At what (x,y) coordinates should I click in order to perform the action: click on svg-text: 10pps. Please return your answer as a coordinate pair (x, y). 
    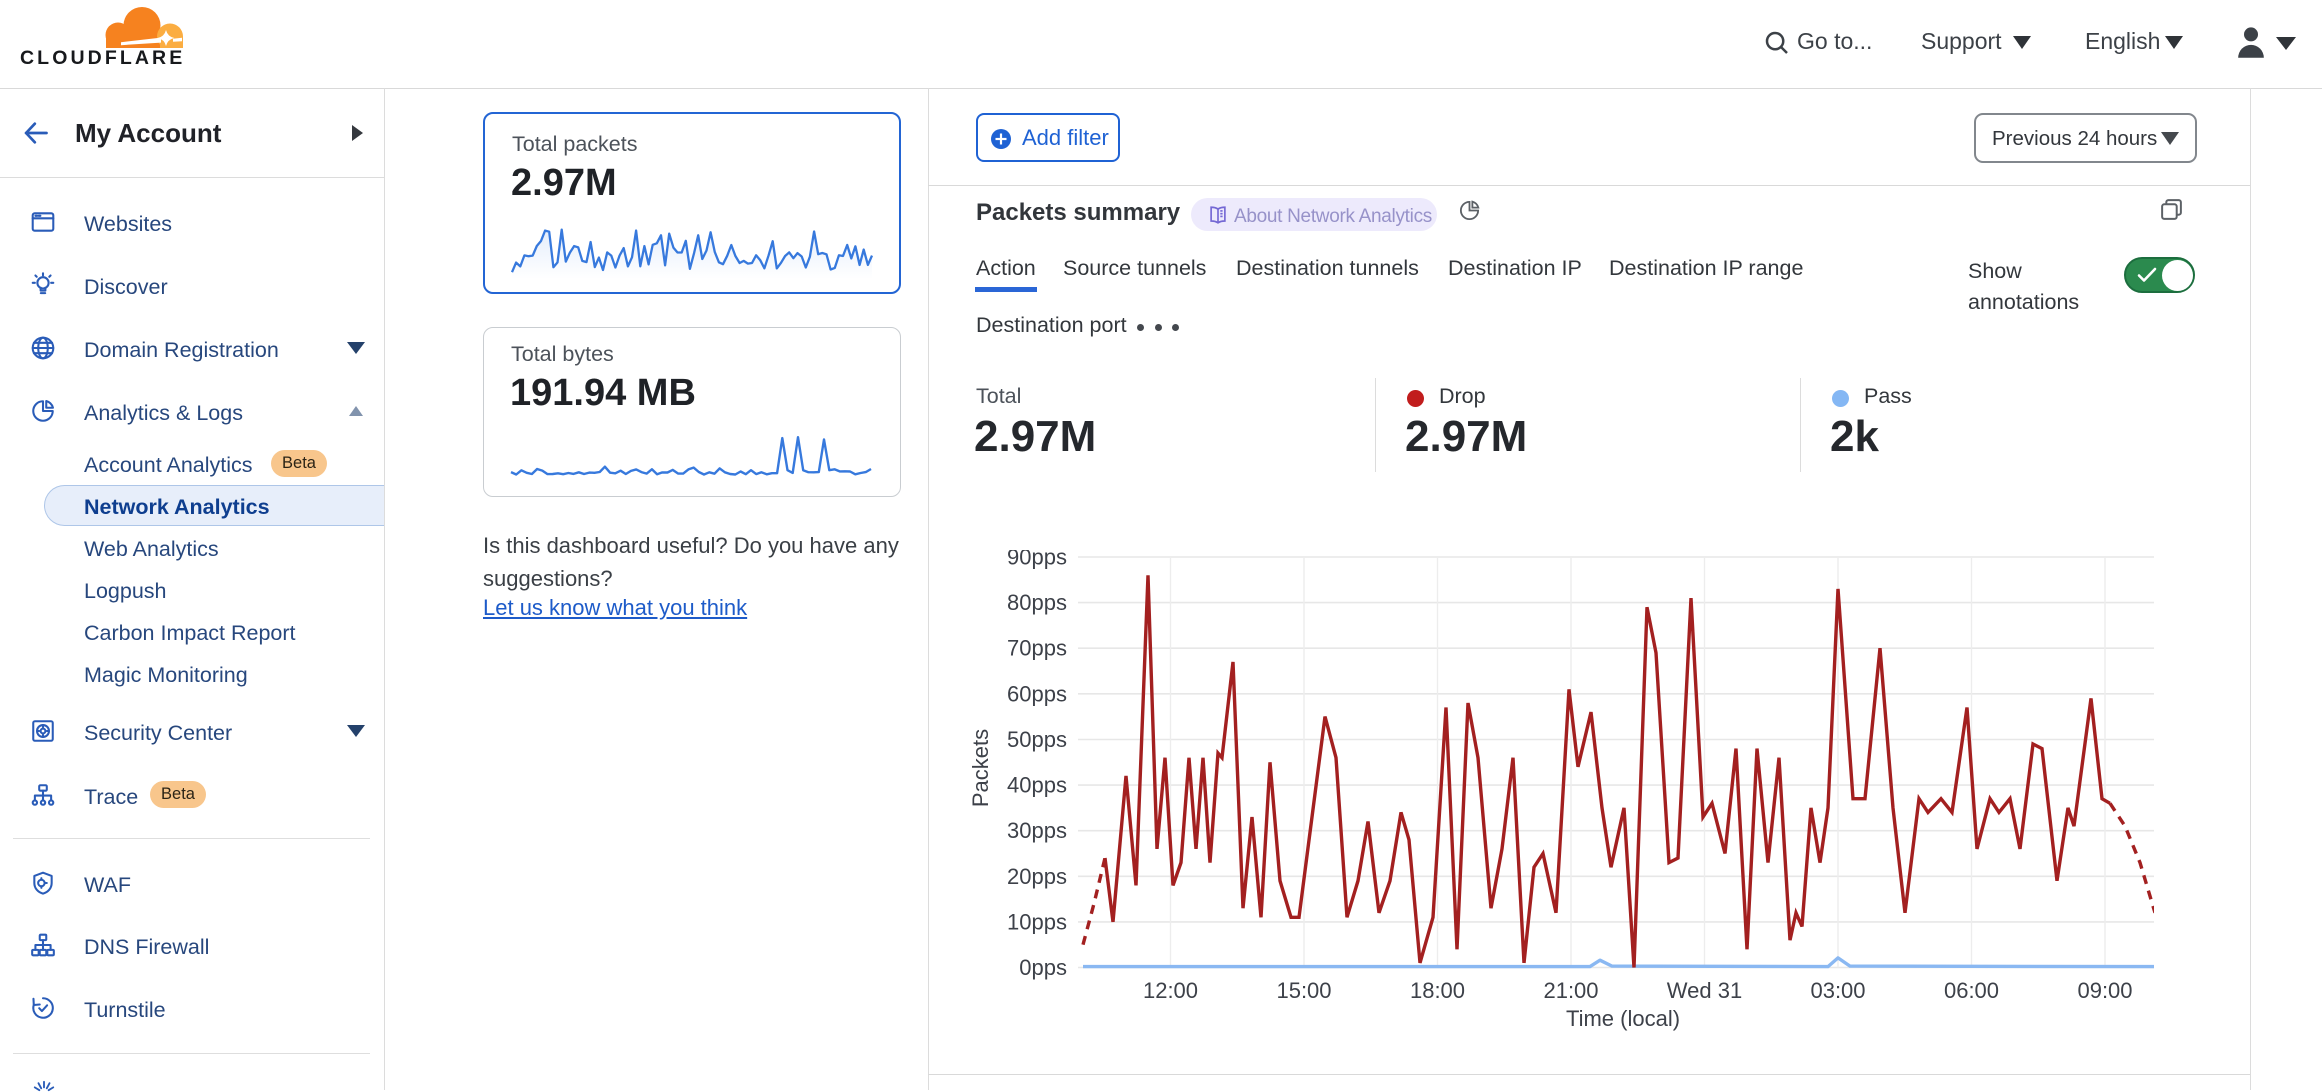
    Looking at the image, I should click on (1037, 921).